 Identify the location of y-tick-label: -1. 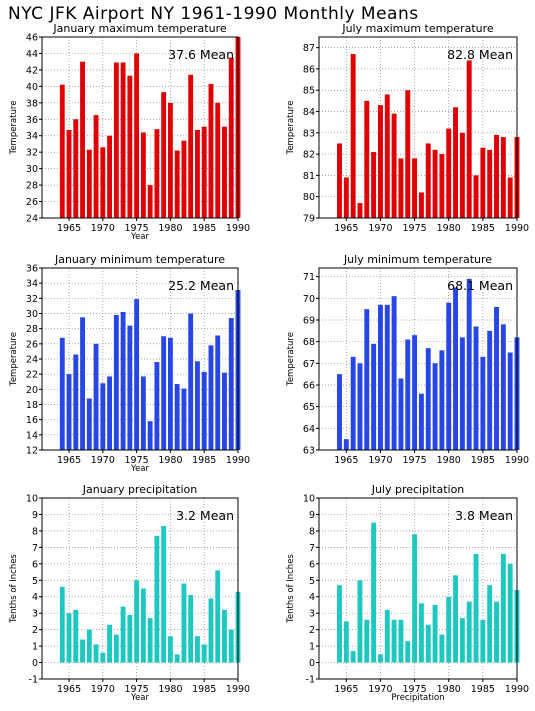
(310, 680).